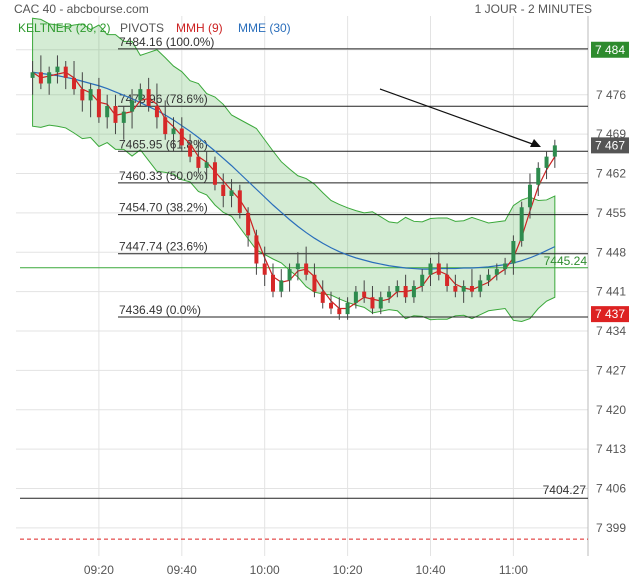  I want to click on y-tick-label: 7 448, so click(611, 252).